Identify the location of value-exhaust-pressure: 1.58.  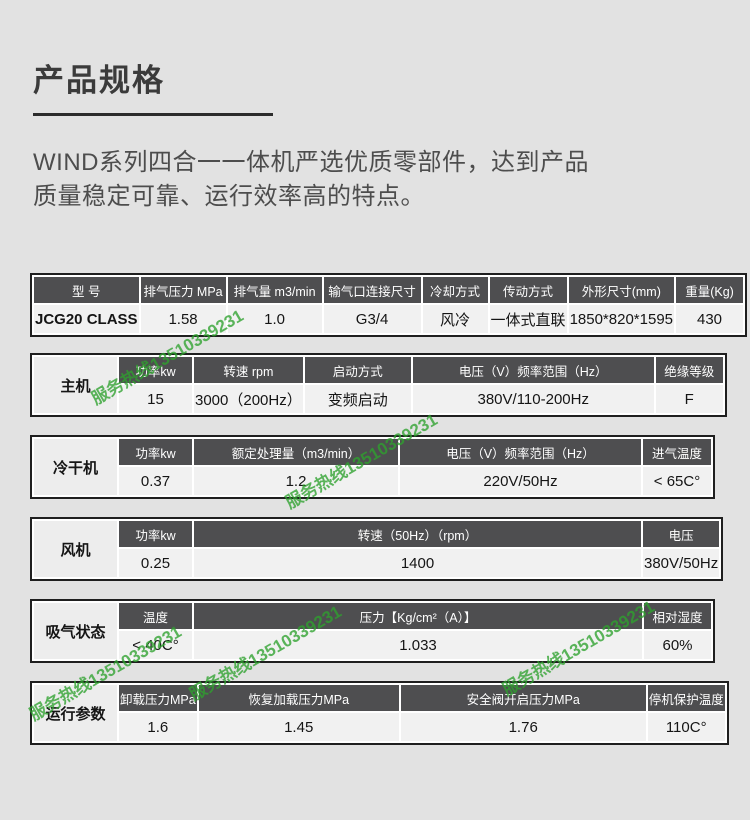
(183, 319).